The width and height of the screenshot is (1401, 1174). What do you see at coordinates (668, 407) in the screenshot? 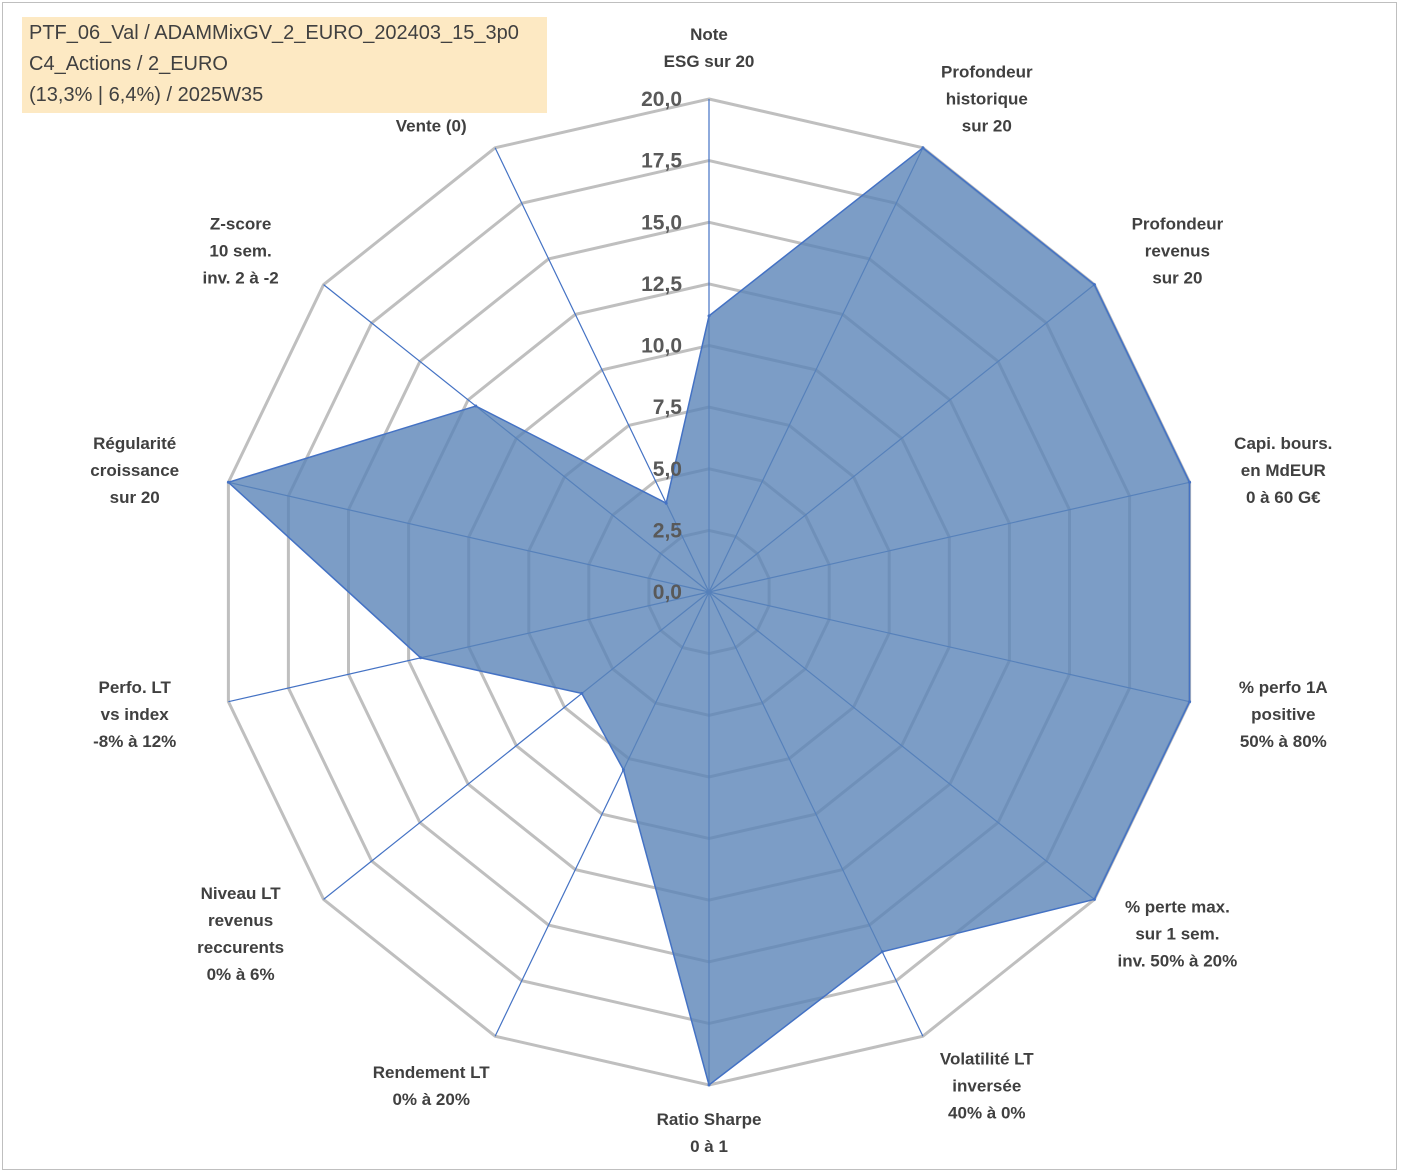
I see `tick-label: 7,5` at bounding box center [668, 407].